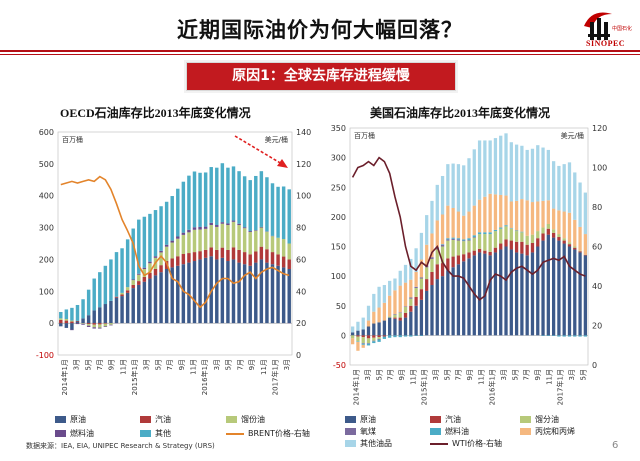 The width and height of the screenshot is (640, 461). What do you see at coordinates (597, 326) in the screenshot?
I see `y2-tick-label: 20` at bounding box center [597, 326].